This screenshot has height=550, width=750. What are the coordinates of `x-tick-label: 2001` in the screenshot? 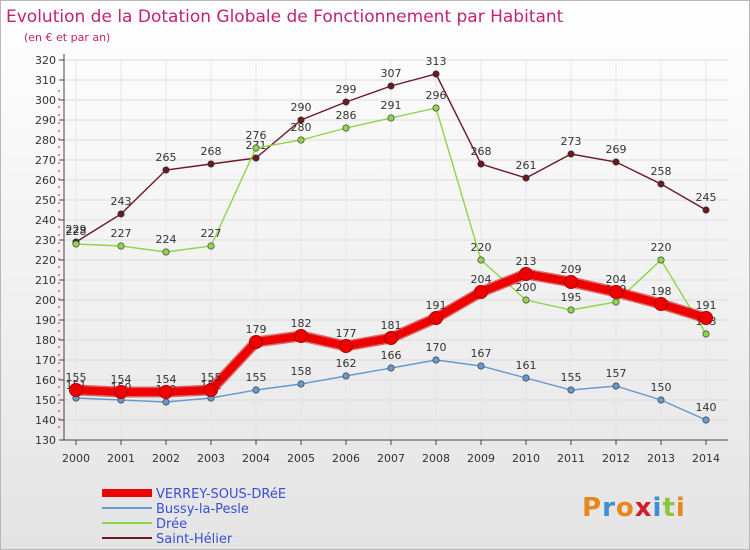 It's located at (121, 458).